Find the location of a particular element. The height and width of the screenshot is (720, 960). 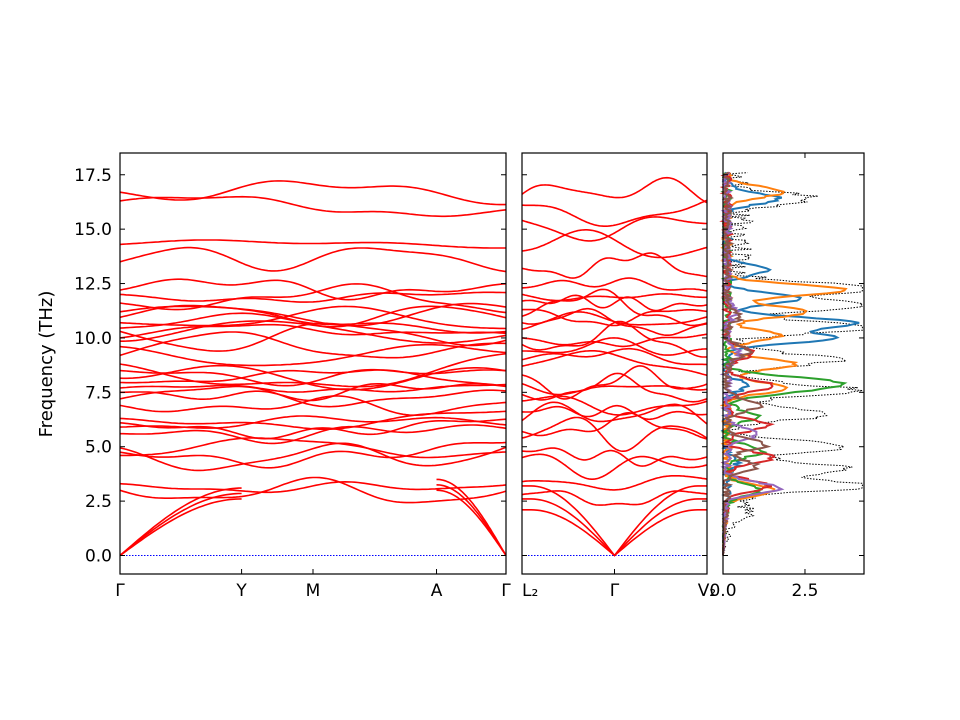

x-tick-label: M is located at coordinates (313, 591).